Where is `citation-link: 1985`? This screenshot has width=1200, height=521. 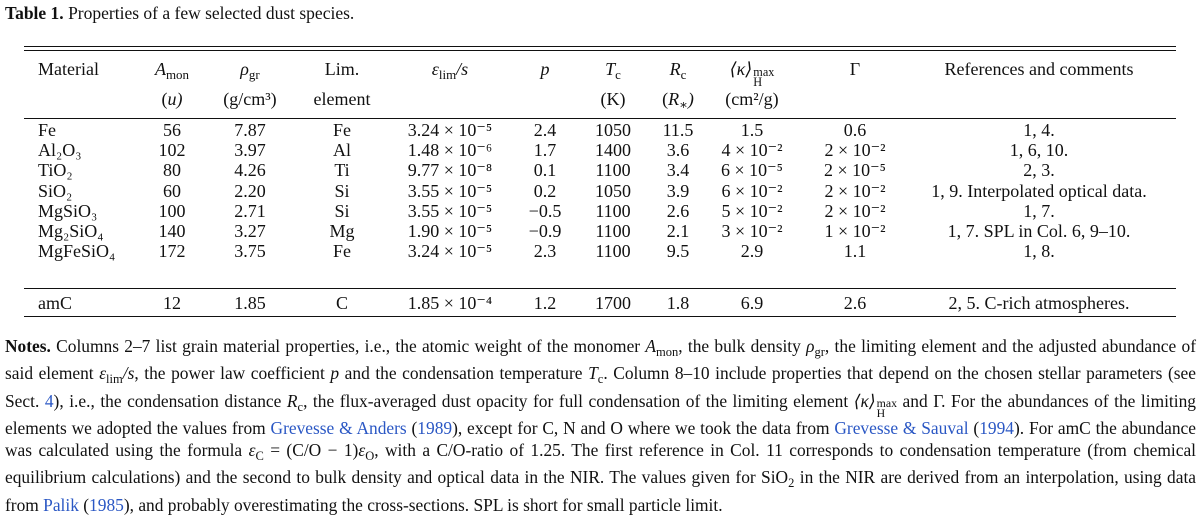
citation-link: 1985 is located at coordinates (106, 504).